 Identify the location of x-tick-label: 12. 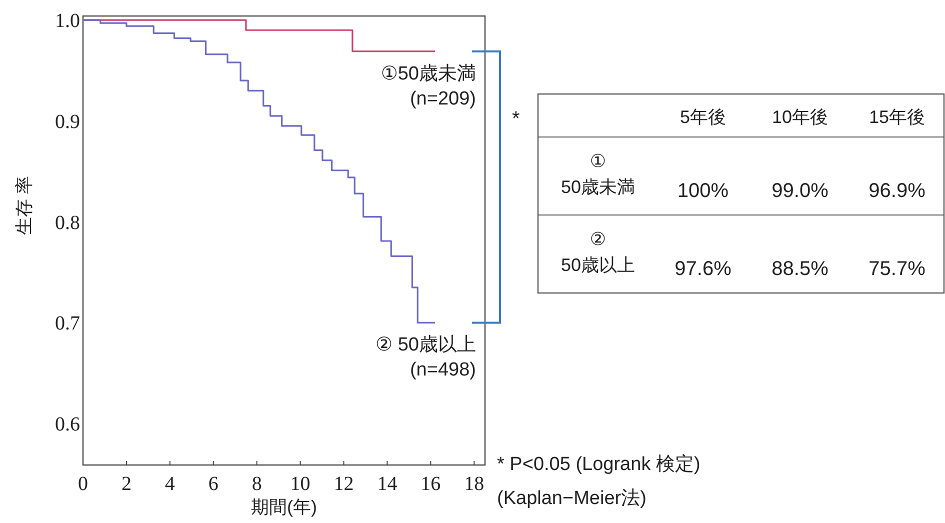
(344, 484).